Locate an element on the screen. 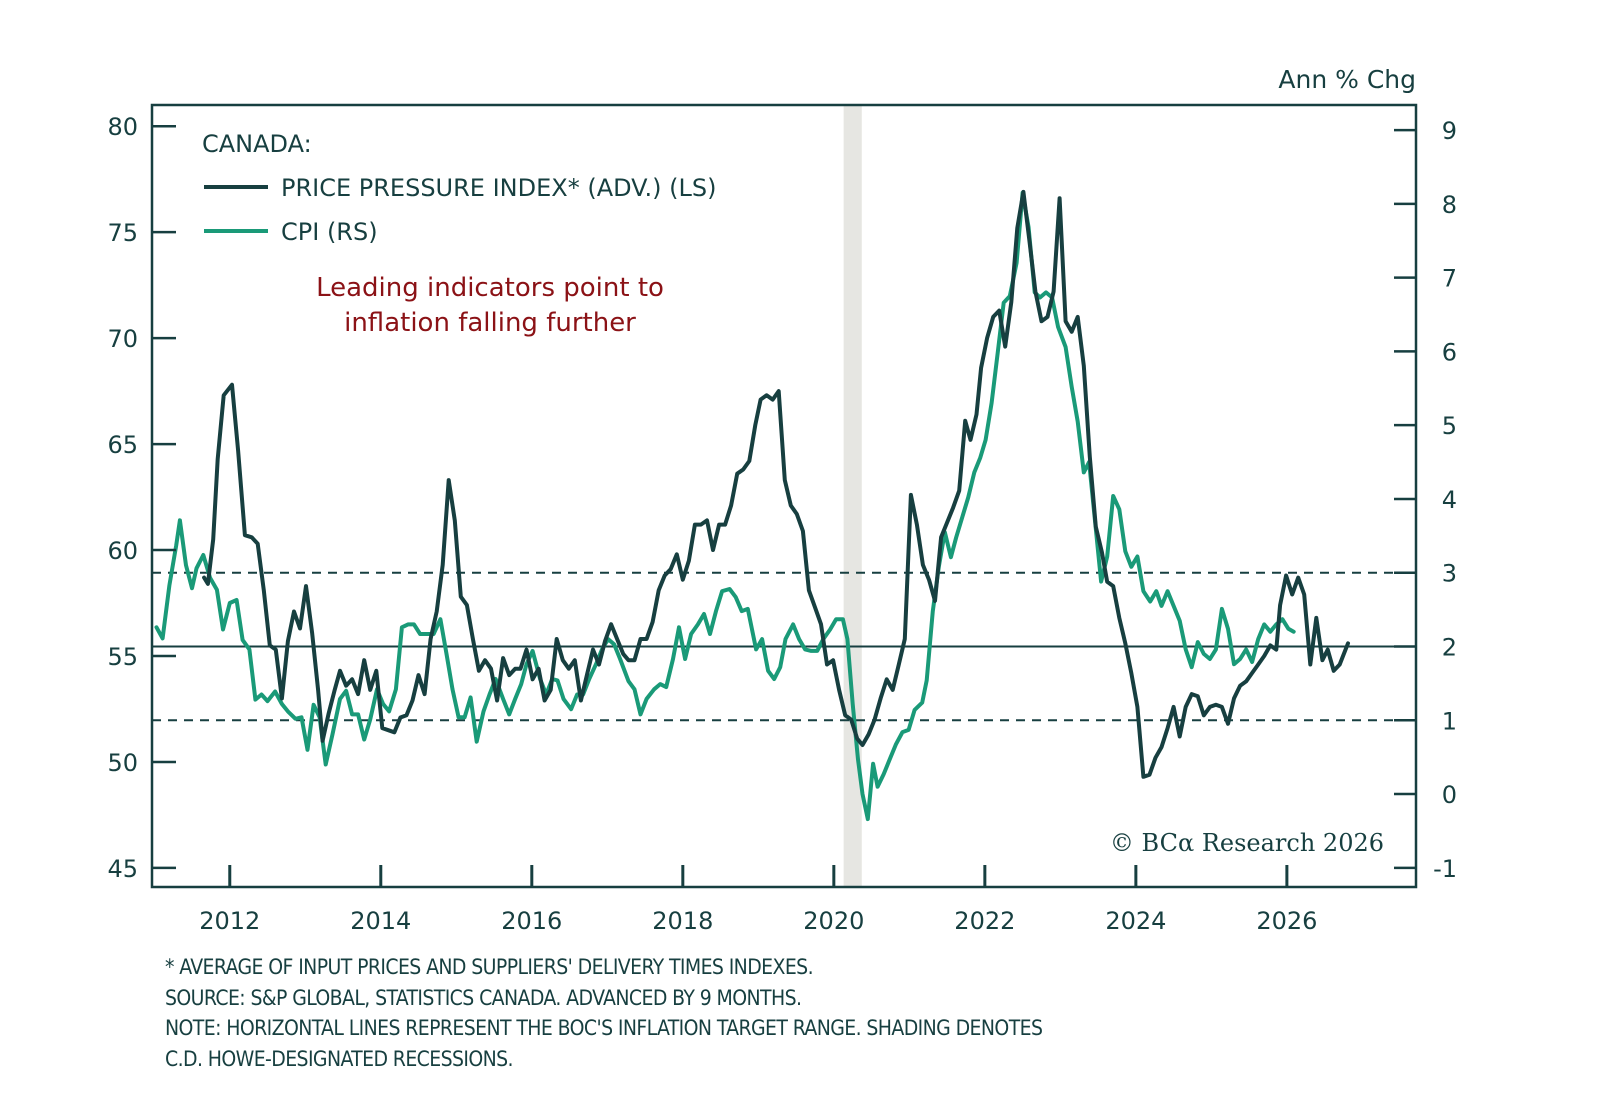 The height and width of the screenshot is (1107, 1600). right-axis-tick-label: 0 is located at coordinates (1449, 795).